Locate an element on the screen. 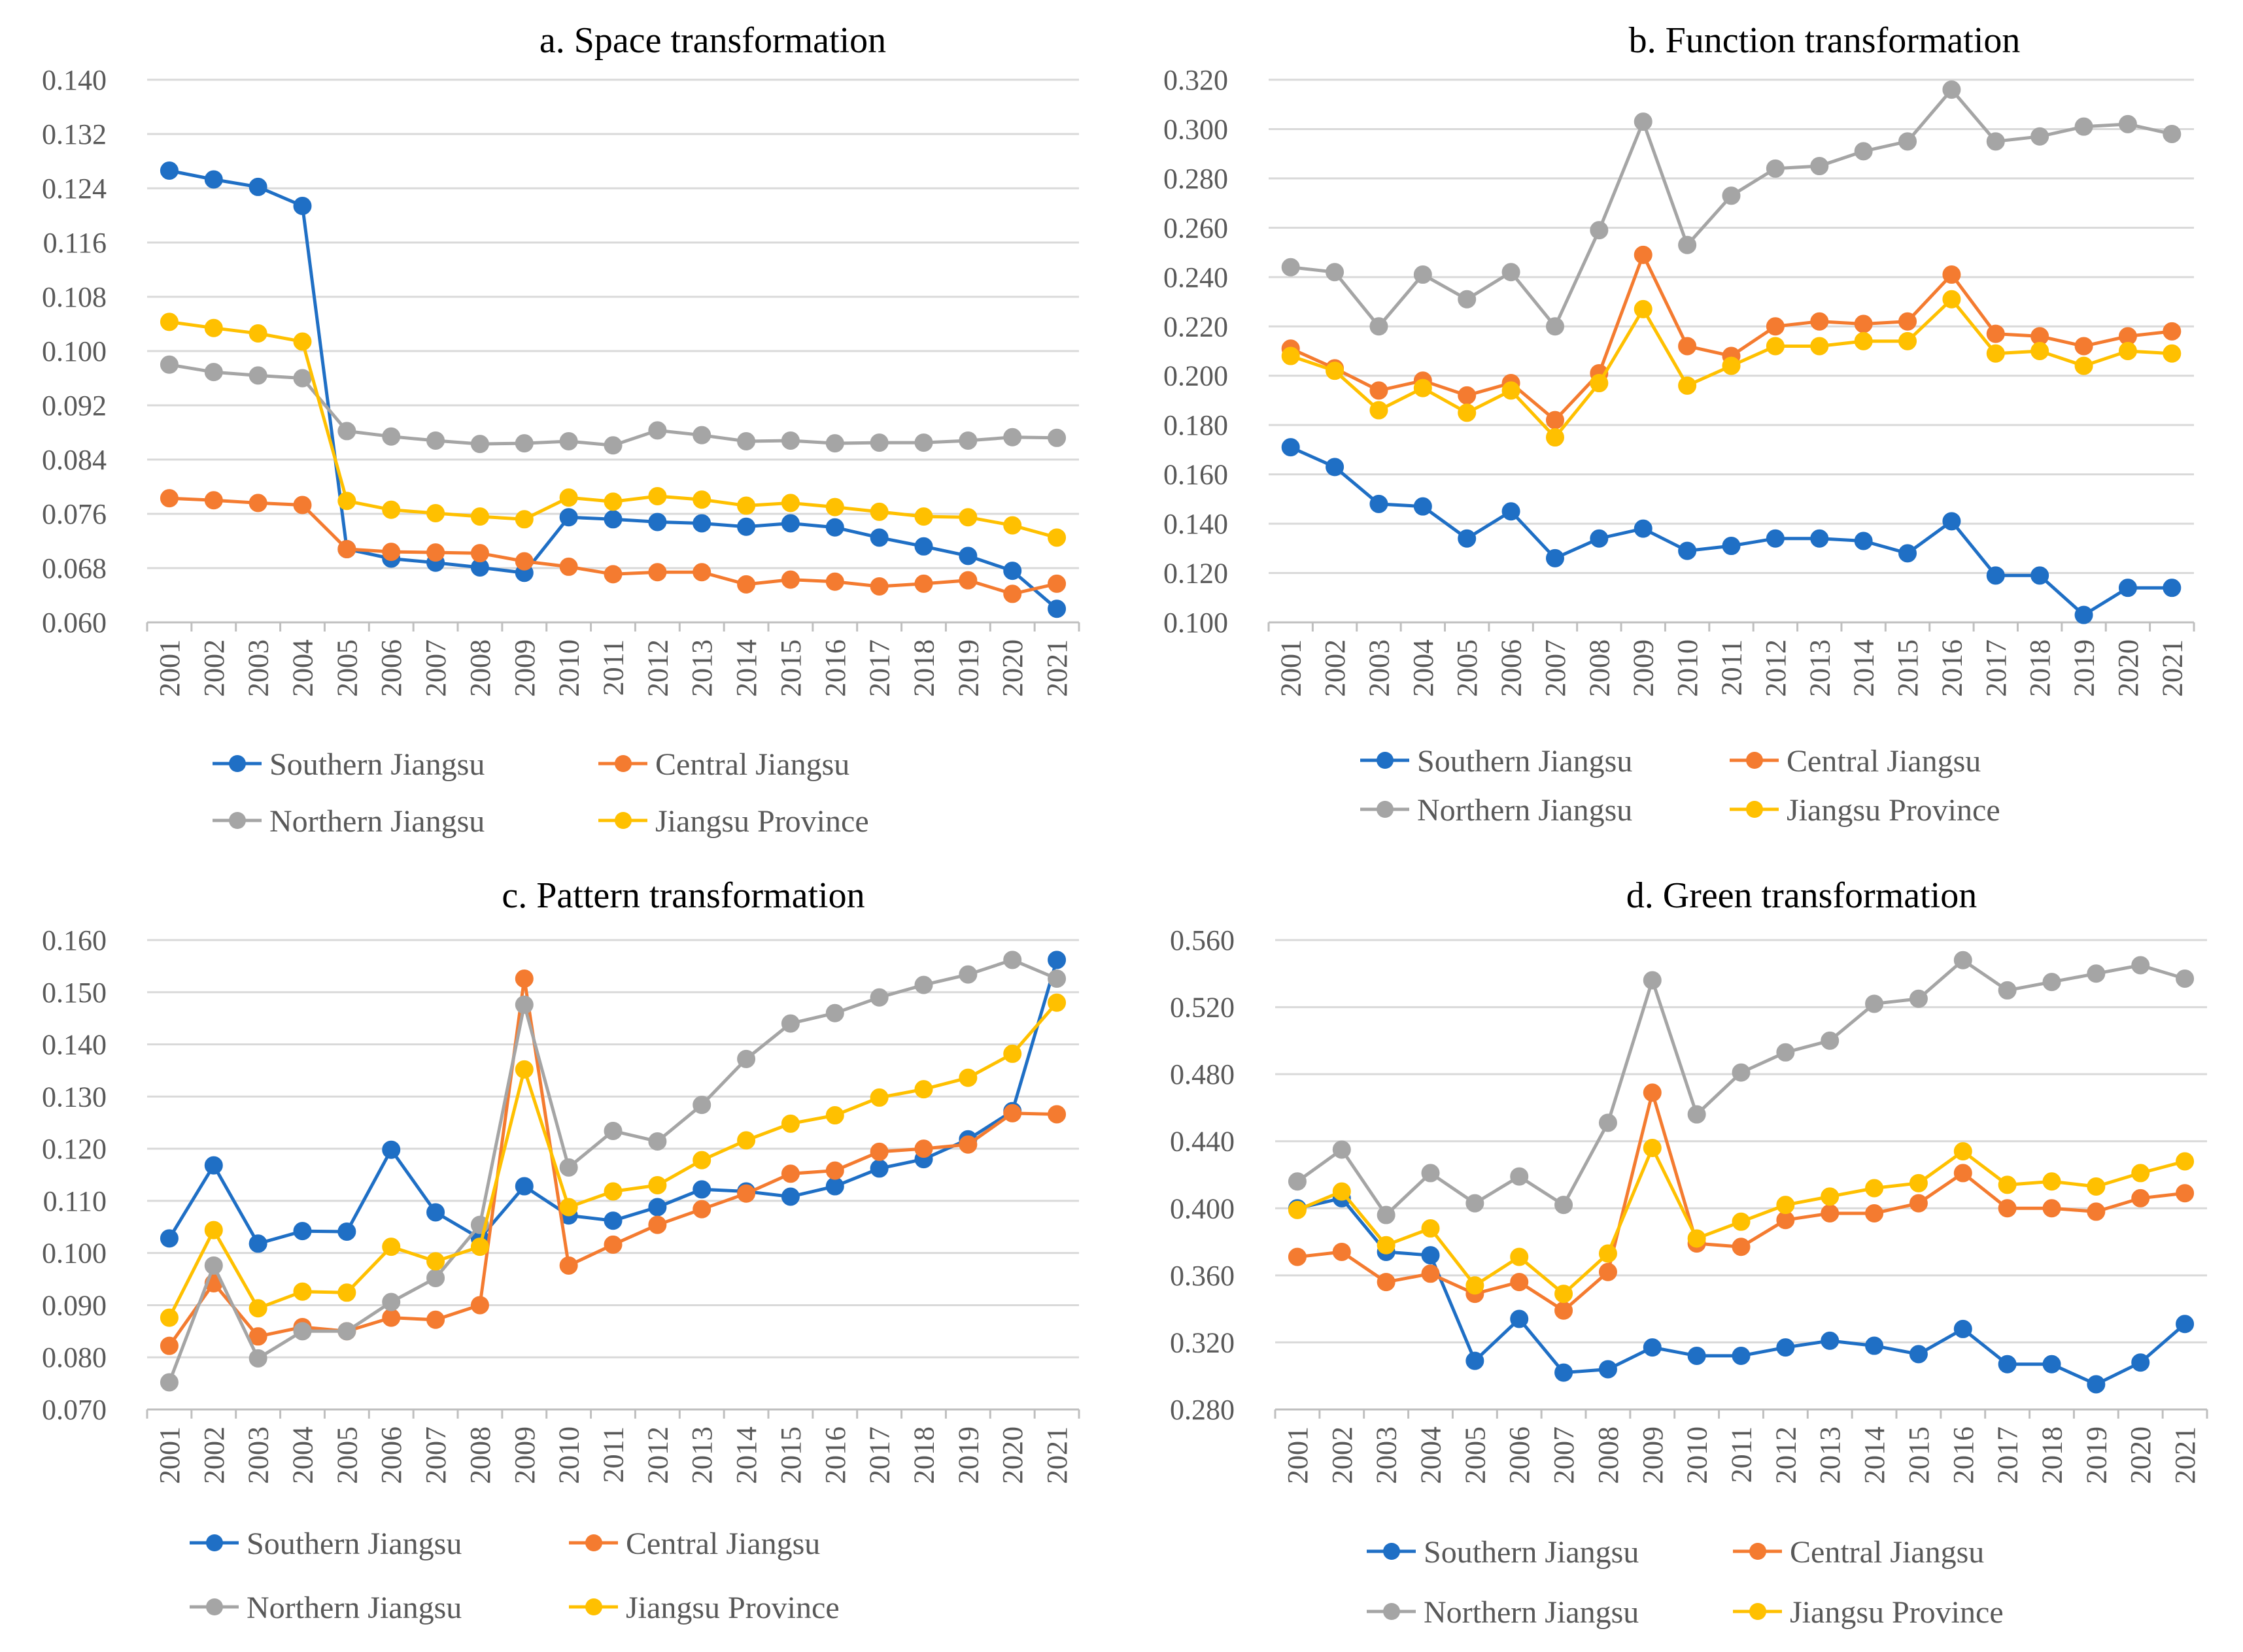 The width and height of the screenshot is (2243, 1652). x-tick-label: 2005 is located at coordinates (347, 1455).